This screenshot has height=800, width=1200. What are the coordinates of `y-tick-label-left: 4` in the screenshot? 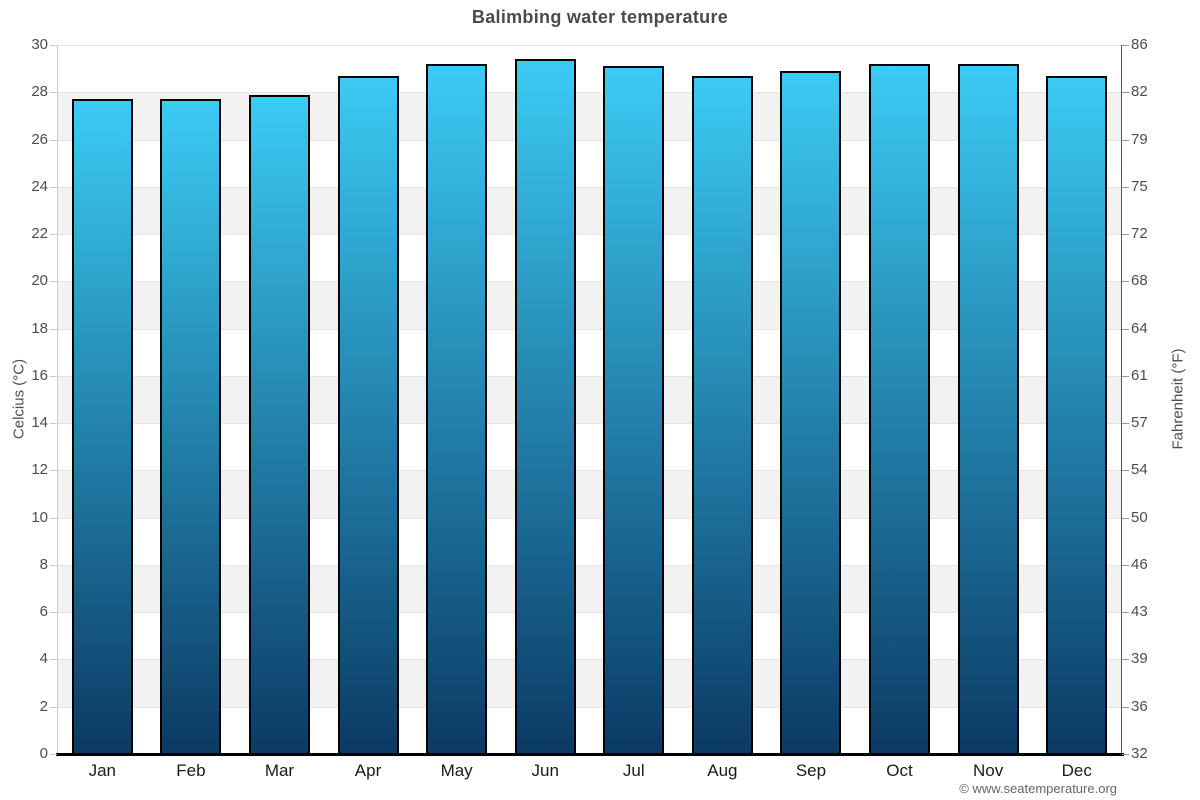 It's located at (43, 659).